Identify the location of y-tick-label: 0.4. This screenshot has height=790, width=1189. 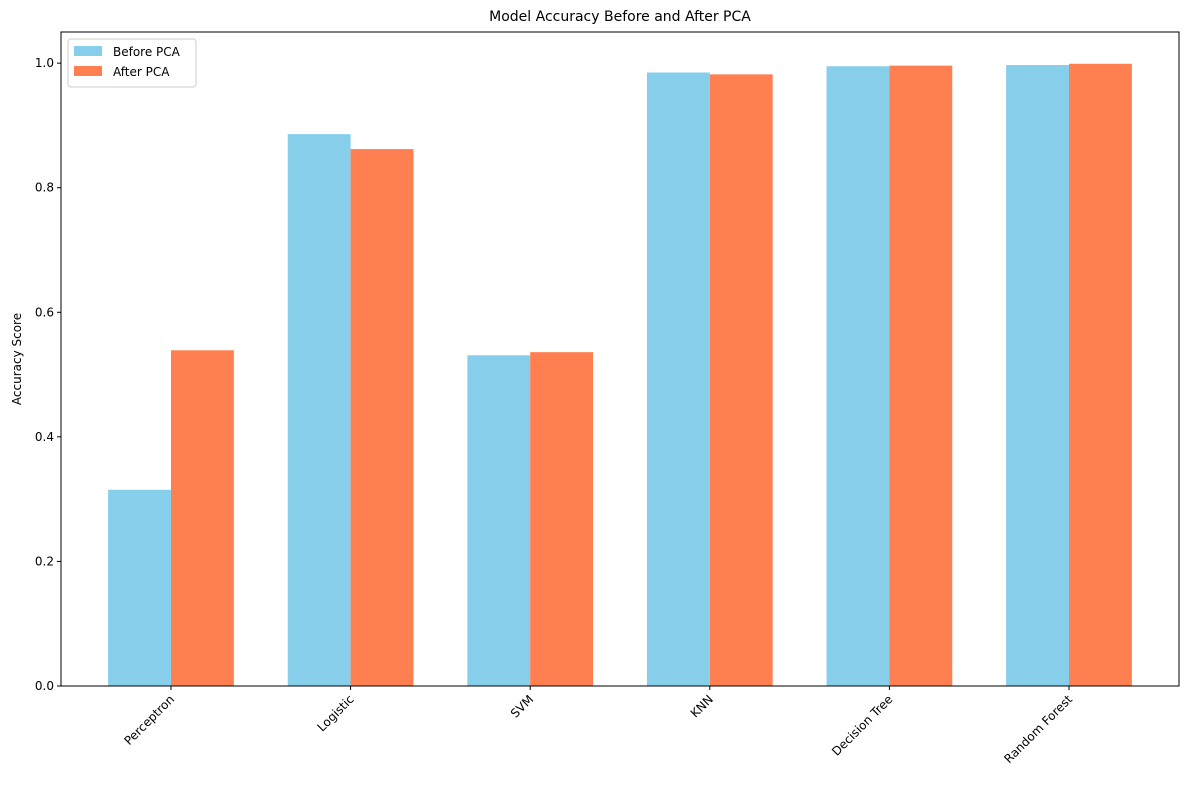
(44, 437).